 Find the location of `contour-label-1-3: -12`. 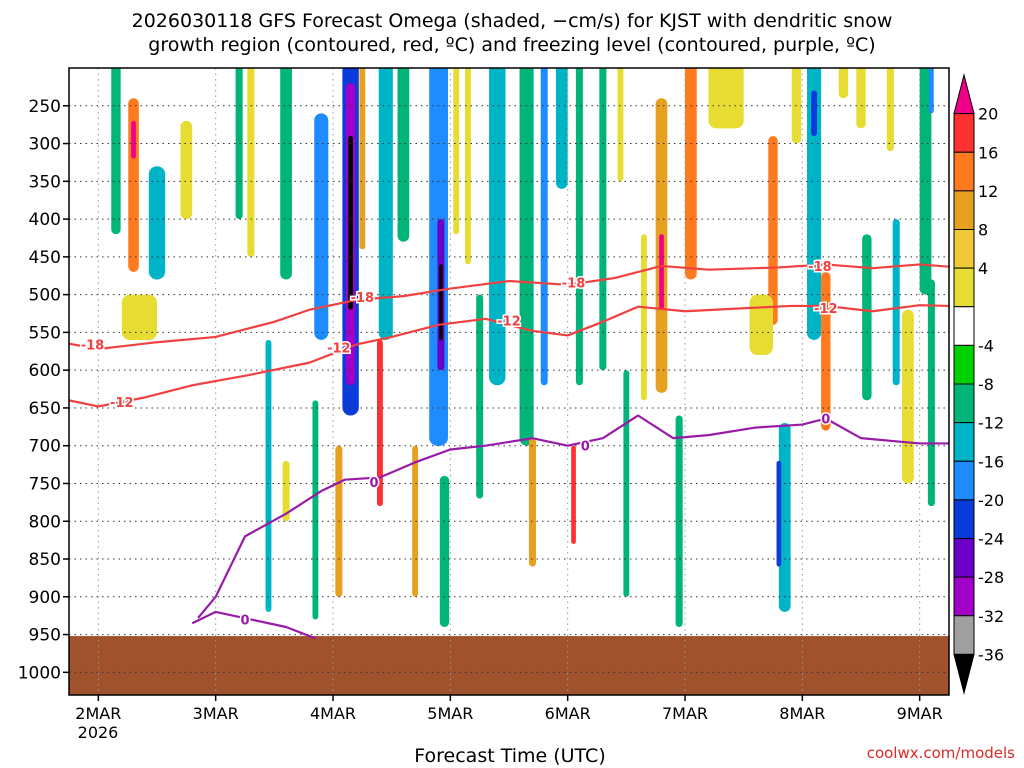

contour-label-1-3: -12 is located at coordinates (826, 309).